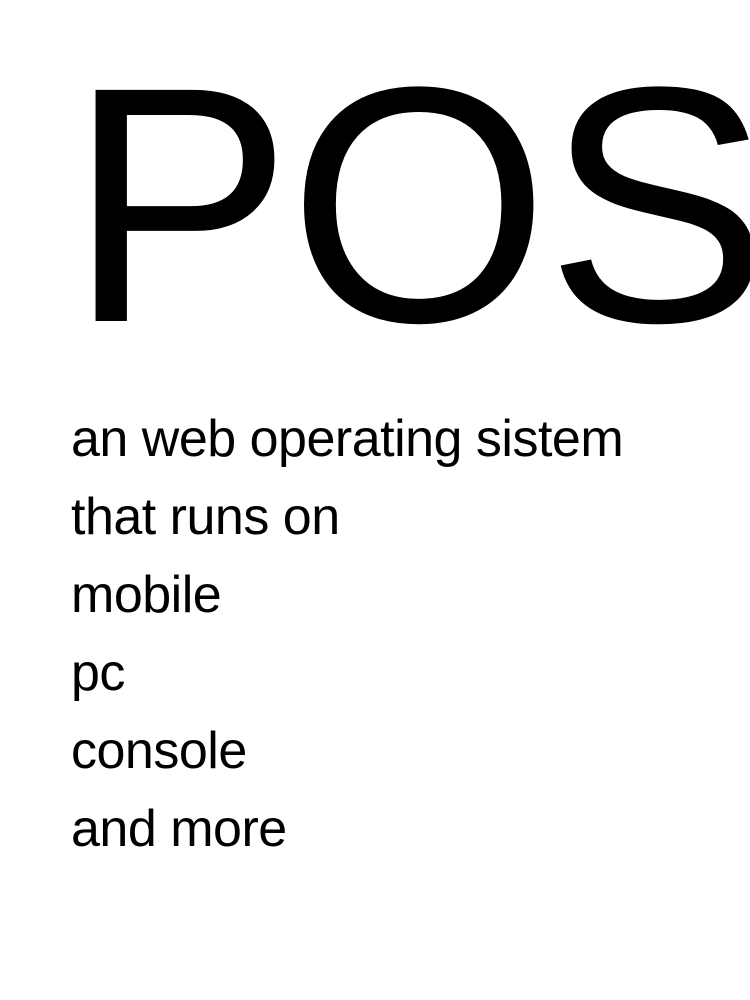 This screenshot has width=750, height=1000. Describe the element at coordinates (205, 517) in the screenshot. I see `description-line: that runs on` at that location.